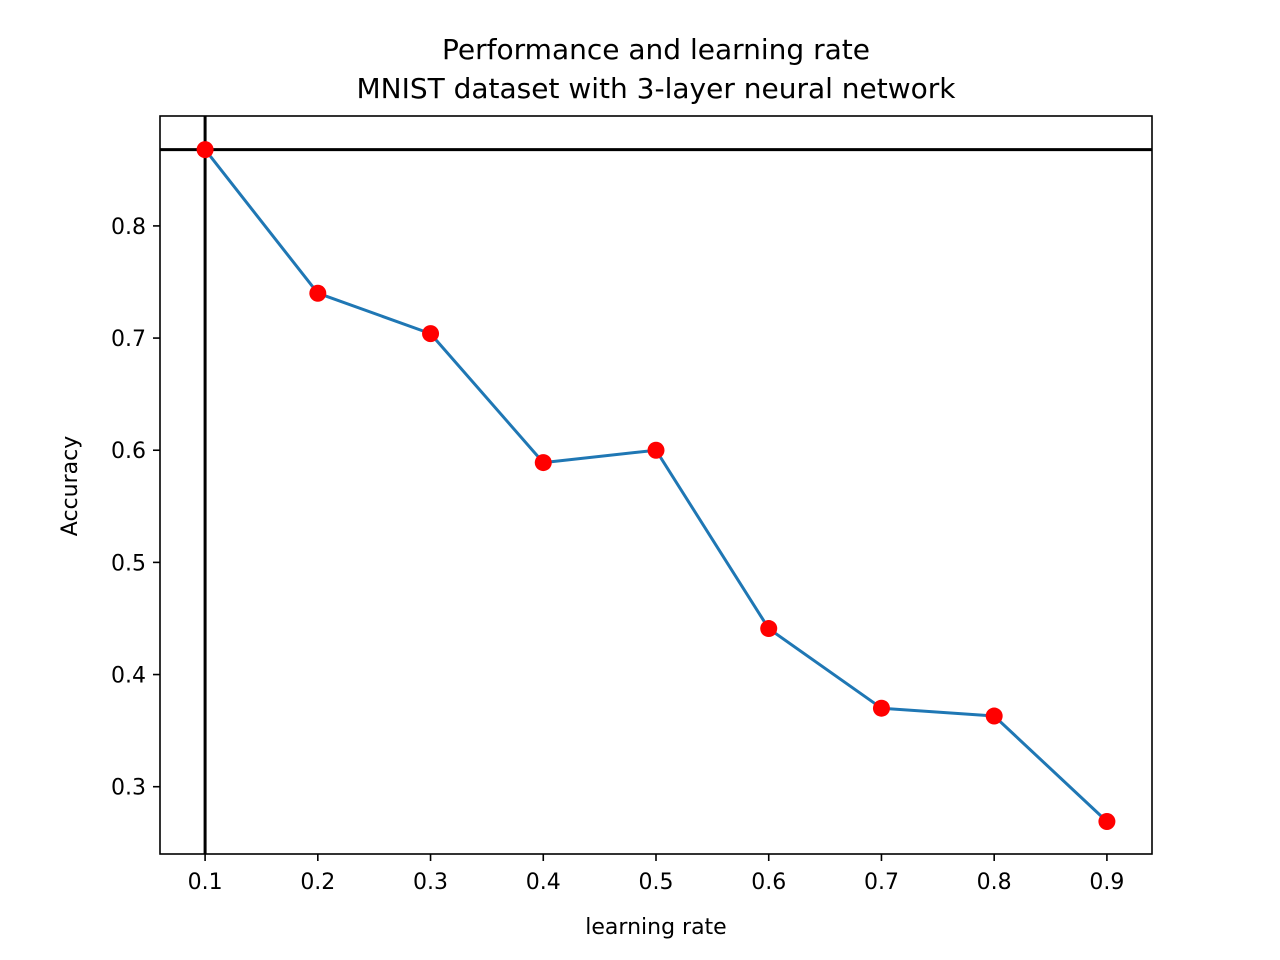 The image size is (1280, 960). Describe the element at coordinates (317, 882) in the screenshot. I see `x-tick-label-2: 0.2` at that location.